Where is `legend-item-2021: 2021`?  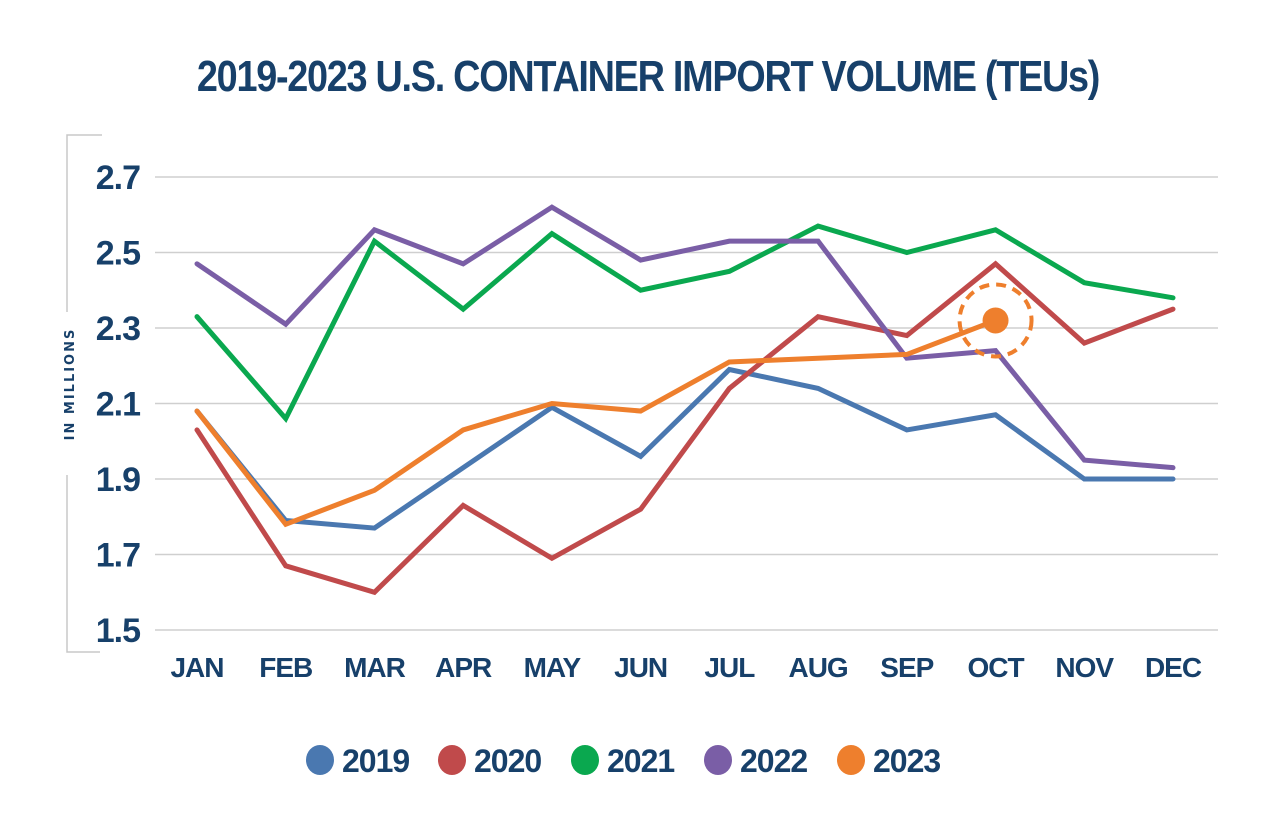 legend-item-2021: 2021 is located at coordinates (623, 761).